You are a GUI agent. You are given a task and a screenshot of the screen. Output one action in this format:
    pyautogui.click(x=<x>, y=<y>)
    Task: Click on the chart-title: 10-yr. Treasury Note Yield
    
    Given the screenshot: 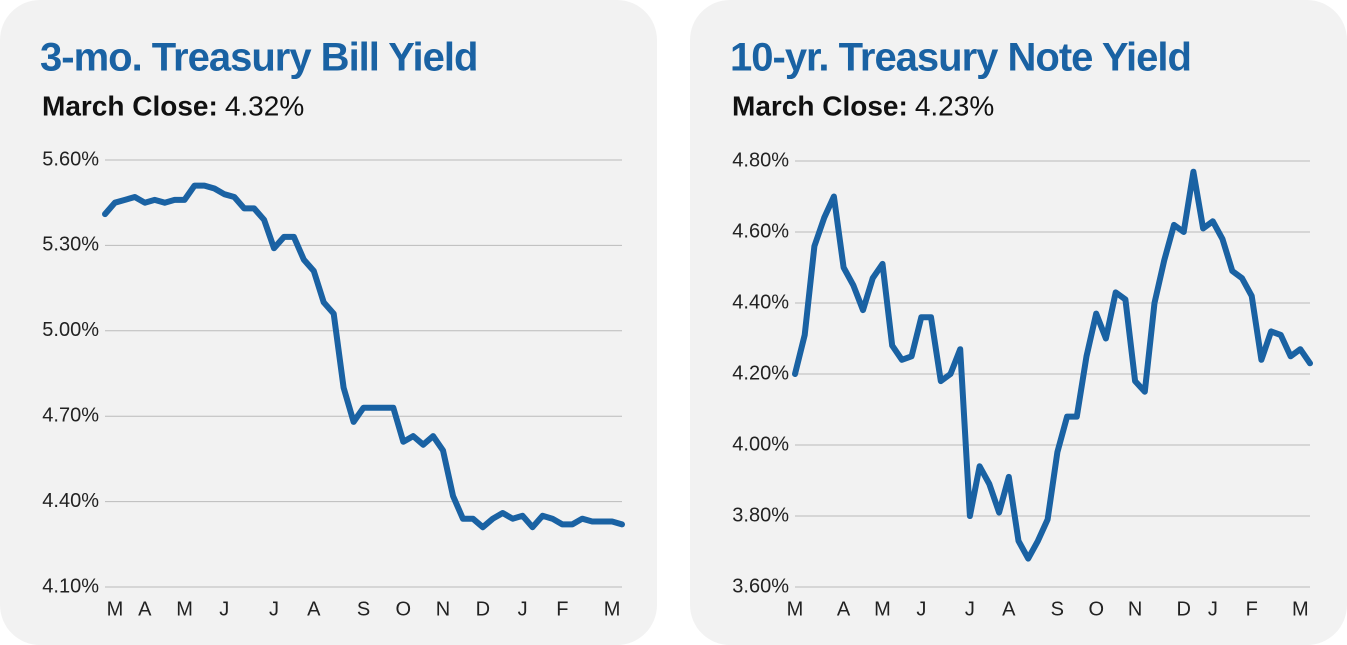 What is the action you would take?
    pyautogui.click(x=960, y=58)
    